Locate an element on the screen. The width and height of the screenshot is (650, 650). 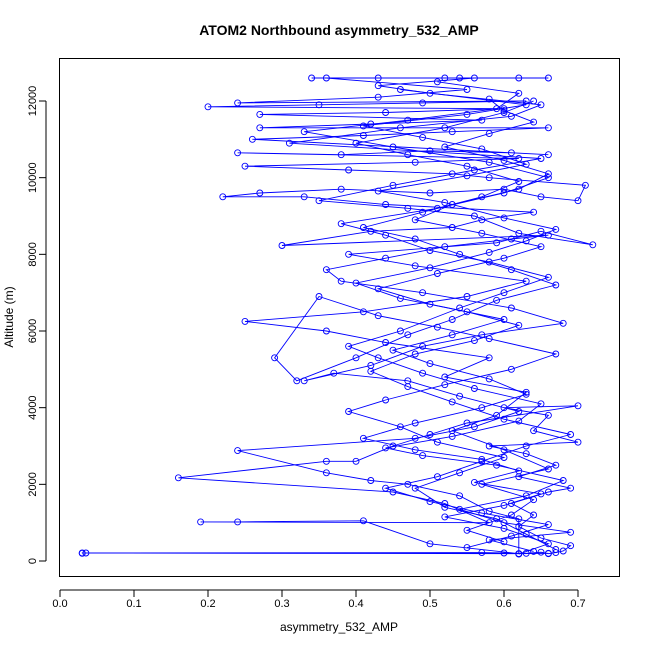
x-tick-label: 0.0 is located at coordinates (59, 604).